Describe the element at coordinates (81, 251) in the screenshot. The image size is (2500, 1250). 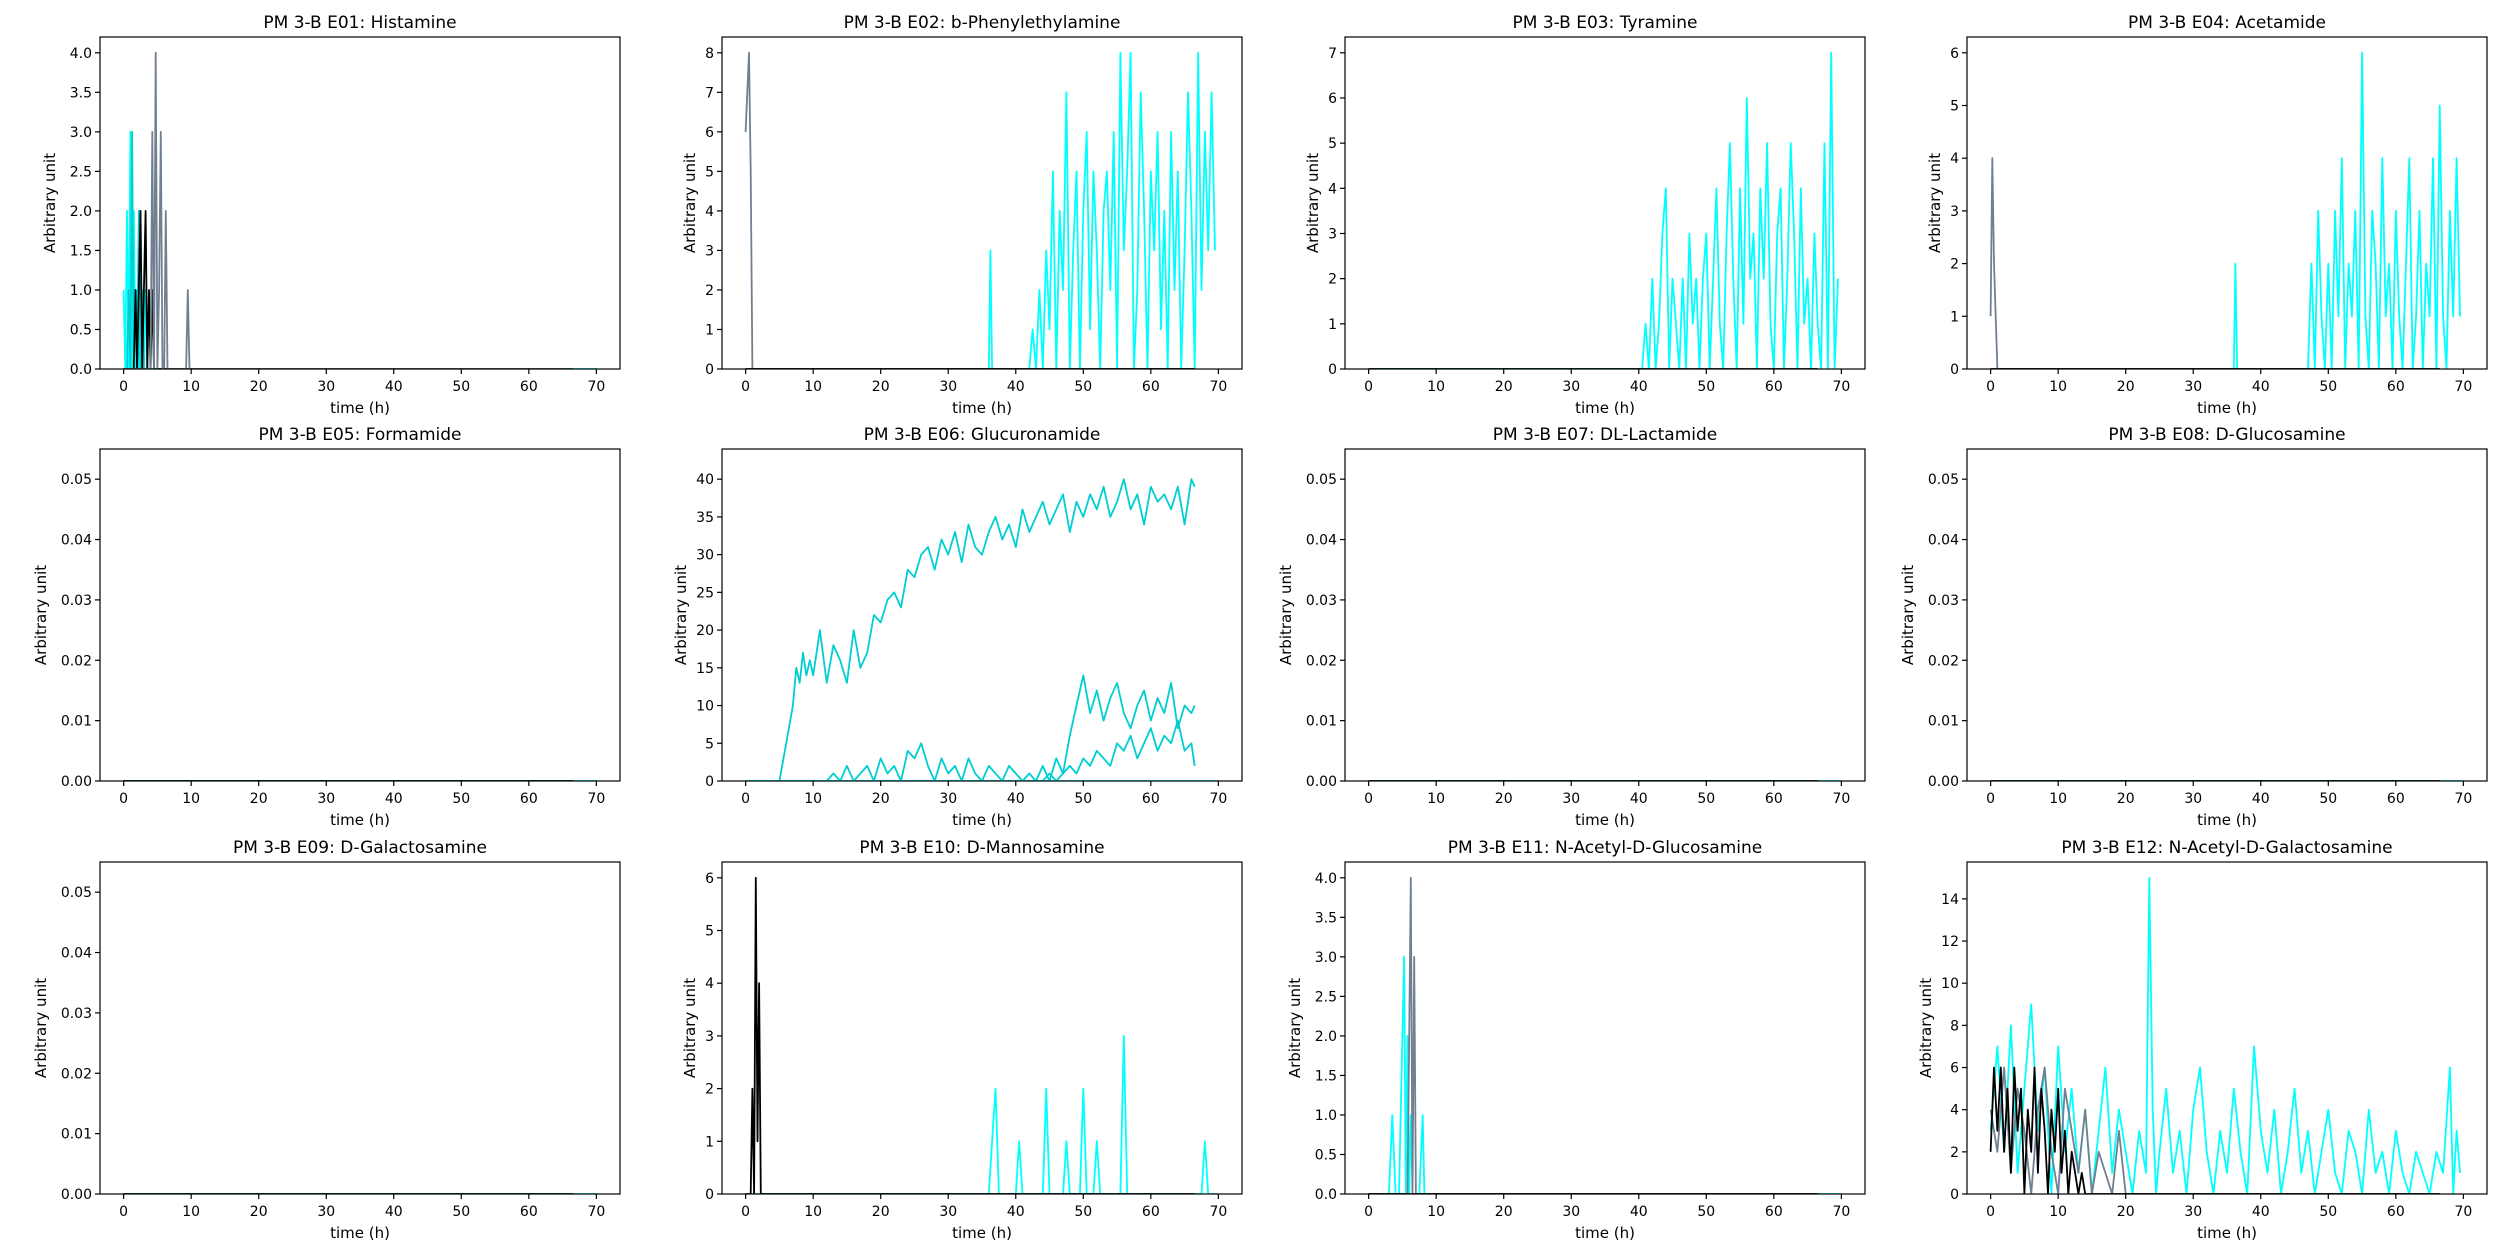
I see `y-tick-label: 1.5` at that location.